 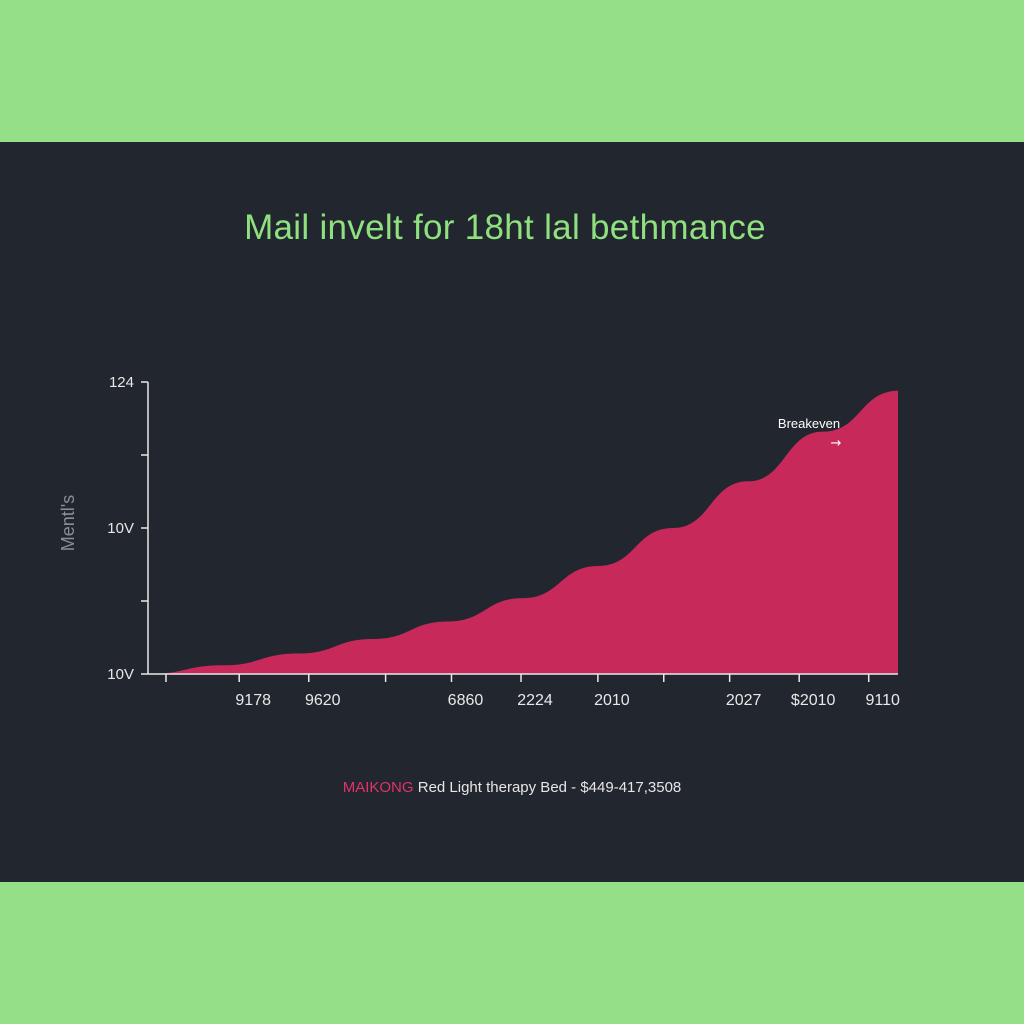 I want to click on x-tick-label: 9110, so click(x=883, y=700).